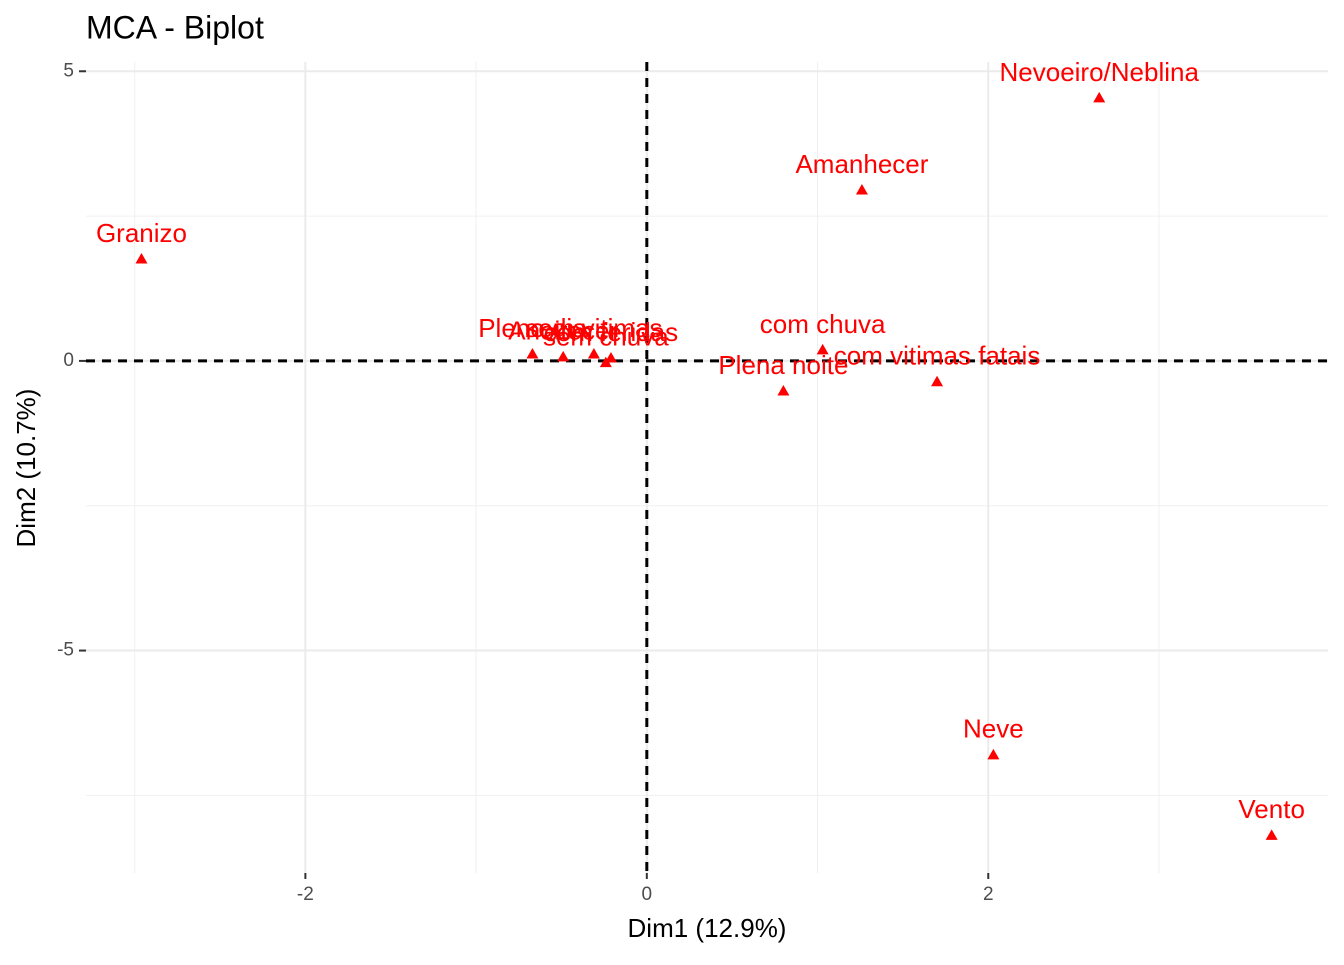 The height and width of the screenshot is (965, 1344). Describe the element at coordinates (68, 360) in the screenshot. I see `y-tick-label: 0` at that location.